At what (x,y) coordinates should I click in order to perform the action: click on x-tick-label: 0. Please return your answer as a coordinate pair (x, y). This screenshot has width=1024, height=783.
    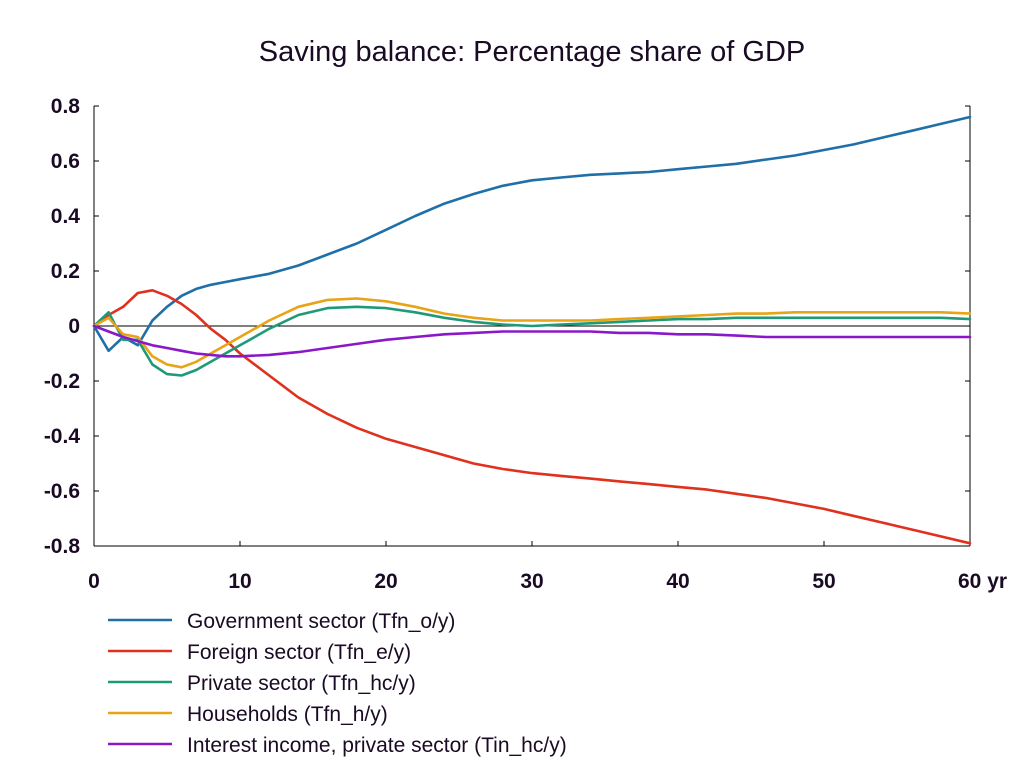
    Looking at the image, I should click on (94, 581).